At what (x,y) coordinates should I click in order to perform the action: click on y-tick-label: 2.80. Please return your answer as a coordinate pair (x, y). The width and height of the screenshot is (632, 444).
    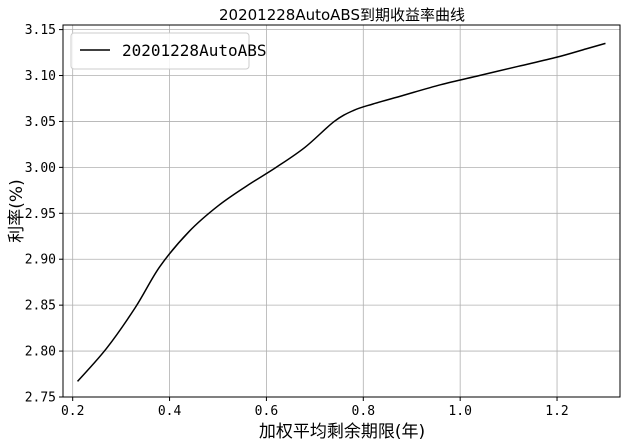
    Looking at the image, I should click on (40, 352).